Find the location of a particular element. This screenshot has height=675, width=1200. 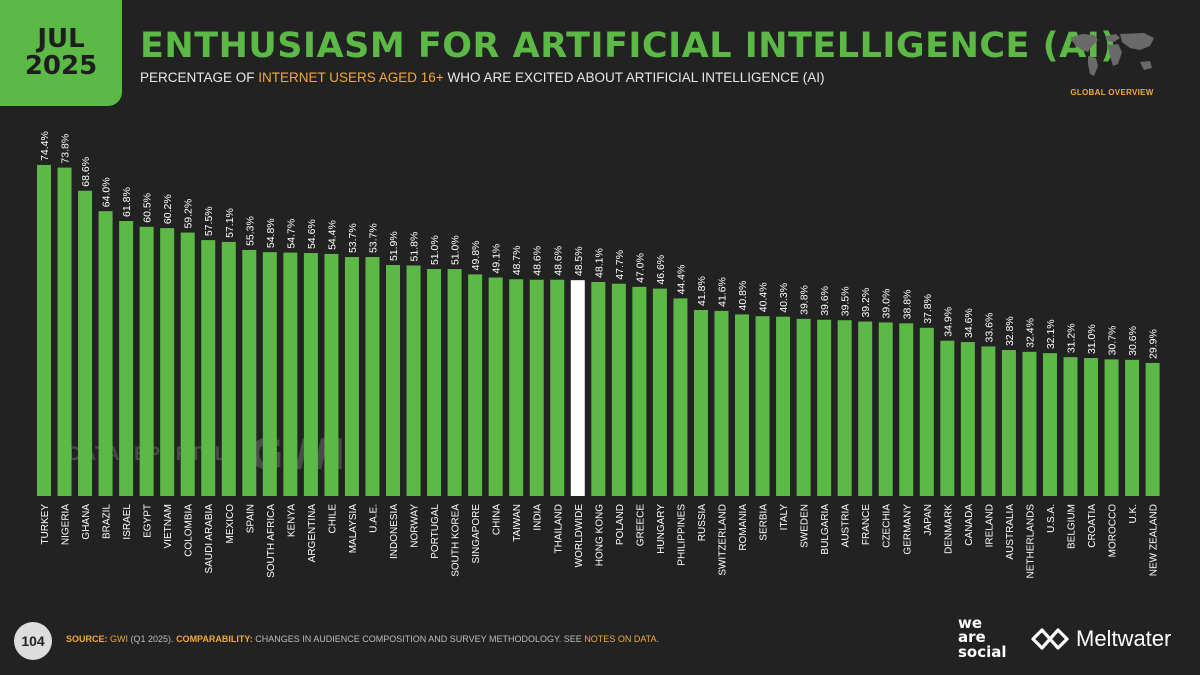

bar-u-k- is located at coordinates (1132, 427).